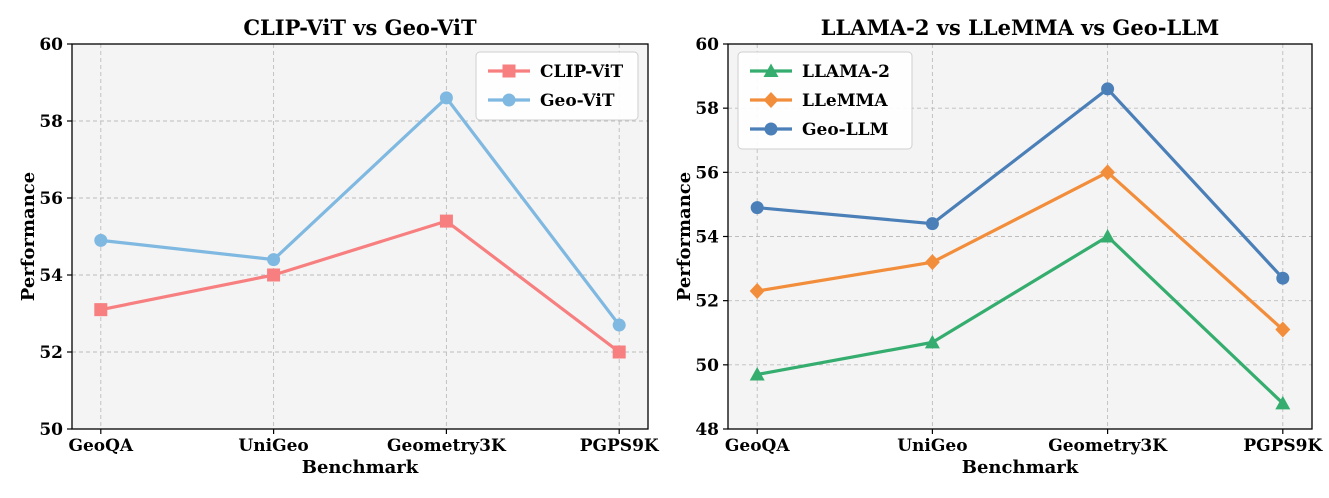 This screenshot has width=1329, height=498. What do you see at coordinates (581, 72) in the screenshot?
I see `legend-label: CLIP-ViT` at bounding box center [581, 72].